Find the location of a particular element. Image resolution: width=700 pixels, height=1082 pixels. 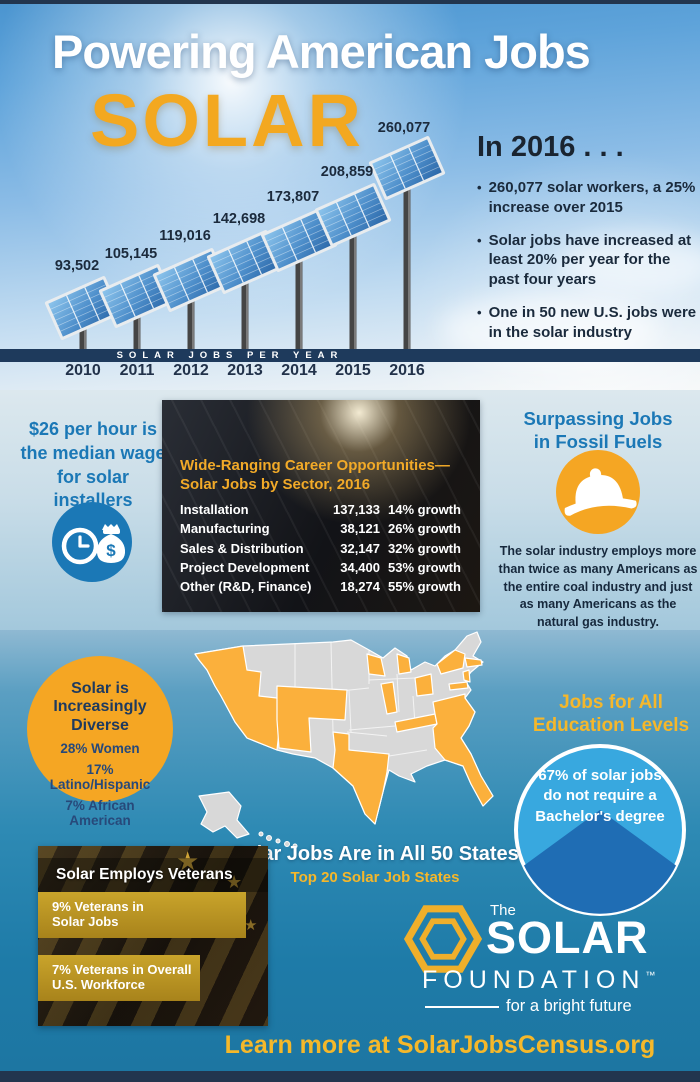

veterans-title-strip is located at coordinates (153, 875).